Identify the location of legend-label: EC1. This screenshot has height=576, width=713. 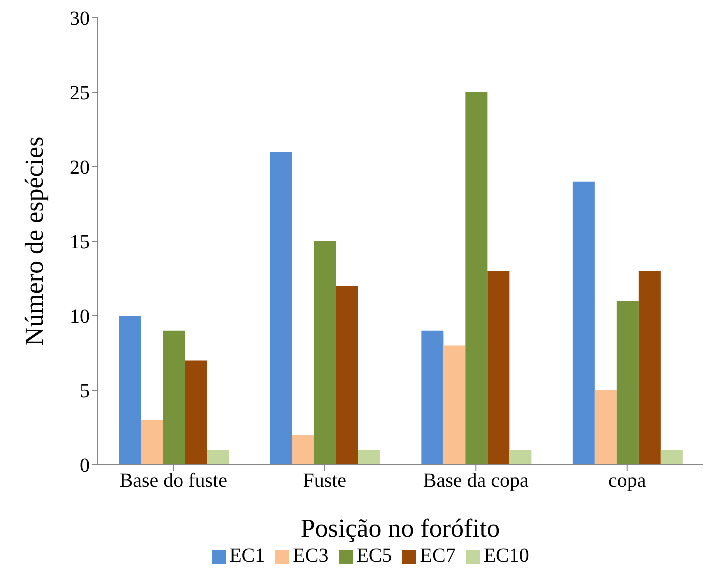
(248, 556).